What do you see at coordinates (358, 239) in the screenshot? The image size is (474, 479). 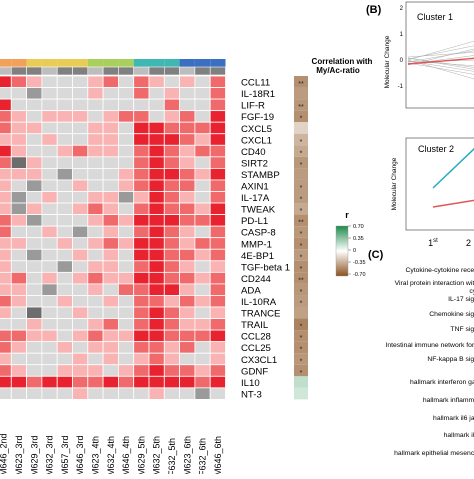 I see `colorbar-tick-label: 0.35` at bounding box center [358, 239].